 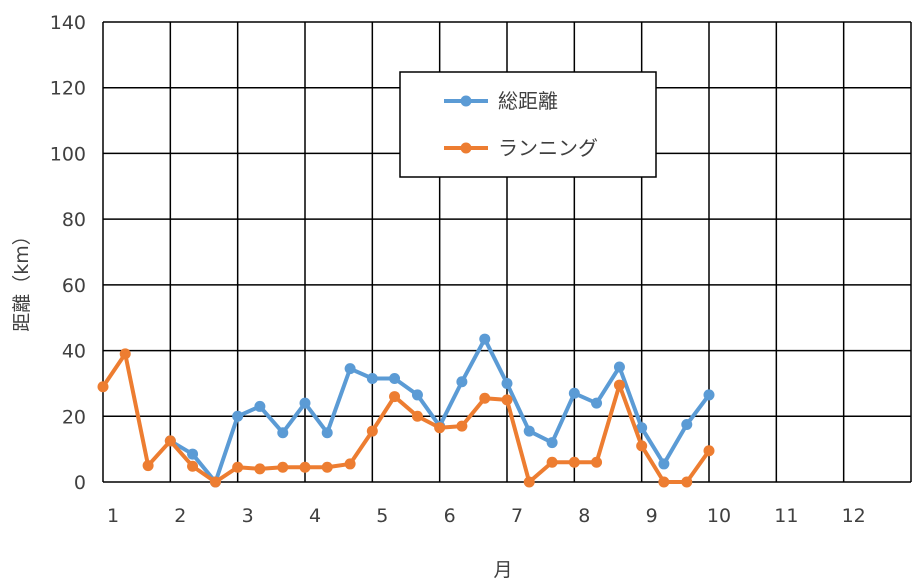 I want to click on x-tick-label: 9, so click(x=652, y=516).